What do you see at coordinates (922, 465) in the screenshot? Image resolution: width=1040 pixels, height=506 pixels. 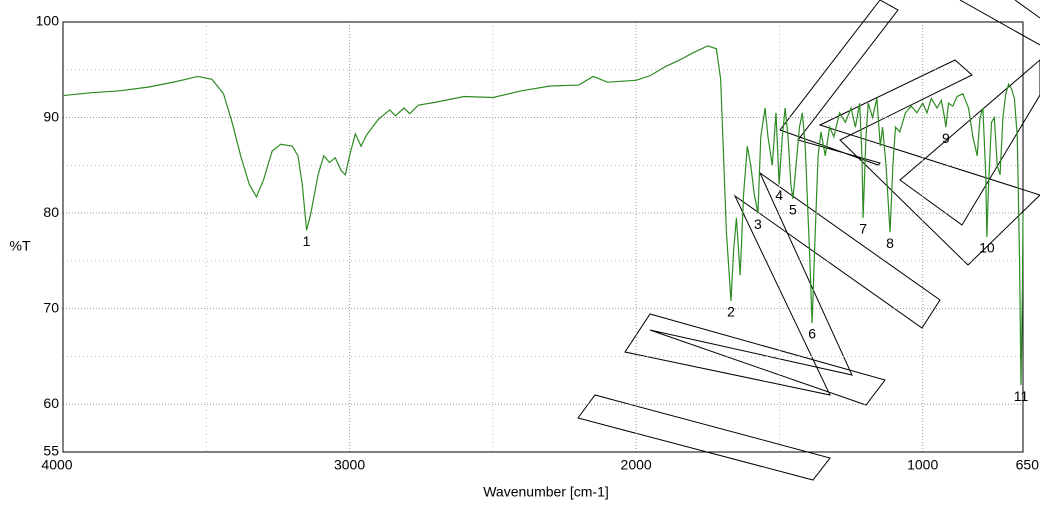 I see `x-tick-label: 1000` at bounding box center [922, 465].